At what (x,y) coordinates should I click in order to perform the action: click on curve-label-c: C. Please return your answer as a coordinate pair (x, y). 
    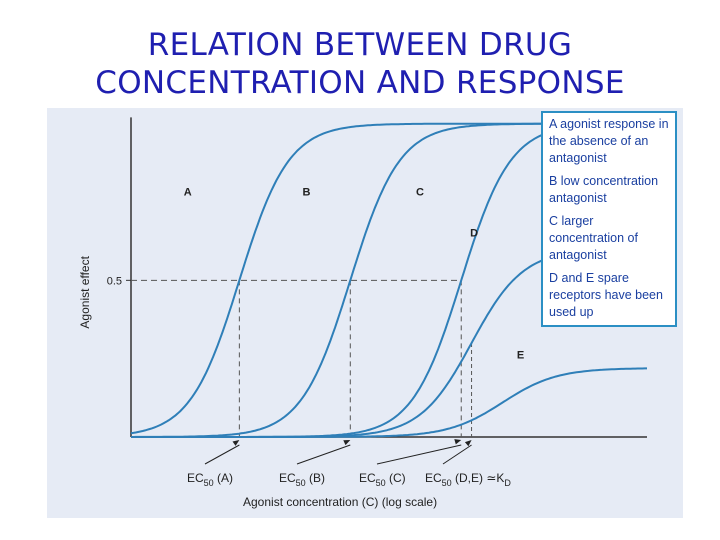
    Looking at the image, I should click on (420, 193).